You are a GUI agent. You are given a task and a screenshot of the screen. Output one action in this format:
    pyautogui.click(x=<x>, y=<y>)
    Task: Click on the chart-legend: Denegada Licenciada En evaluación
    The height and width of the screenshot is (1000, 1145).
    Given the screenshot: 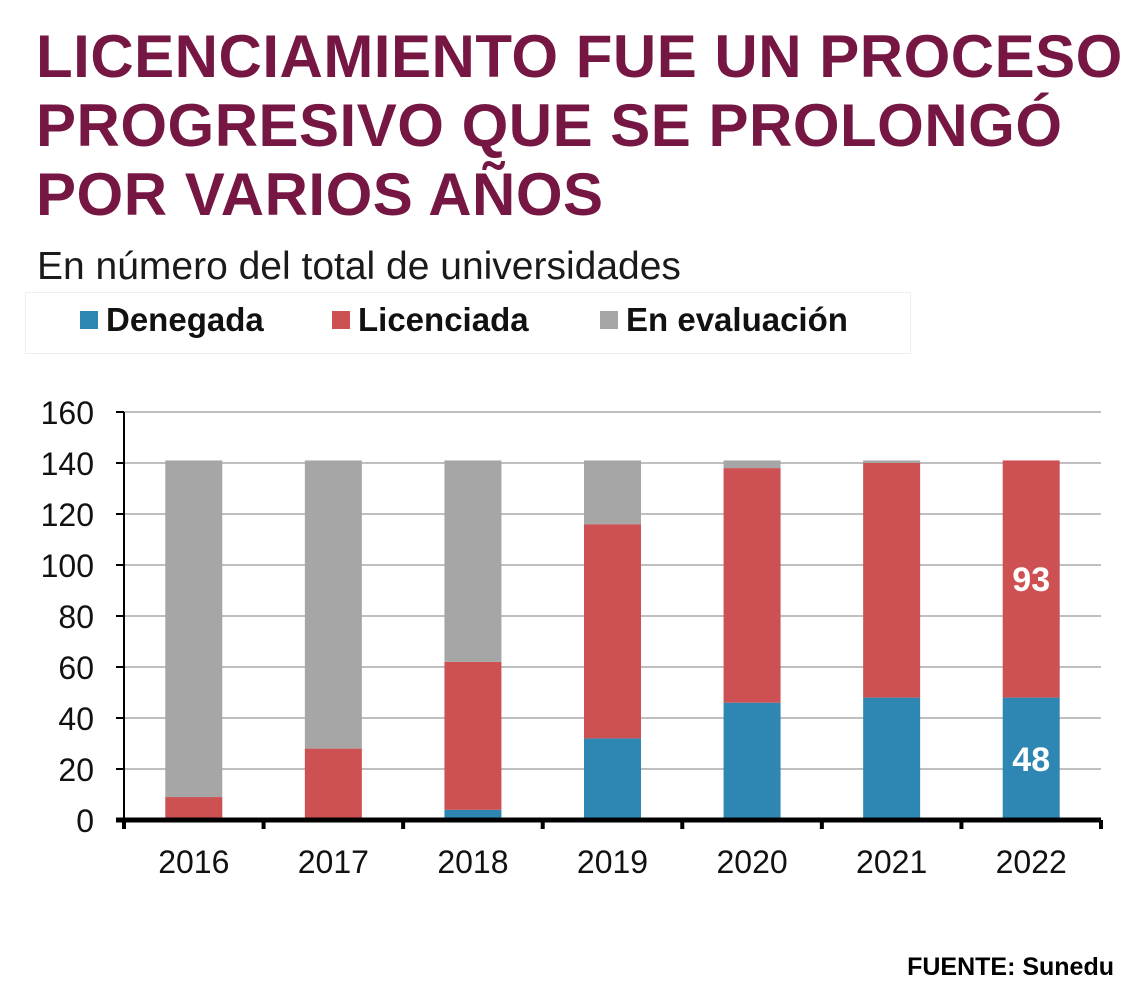 What is the action you would take?
    pyautogui.click(x=468, y=323)
    